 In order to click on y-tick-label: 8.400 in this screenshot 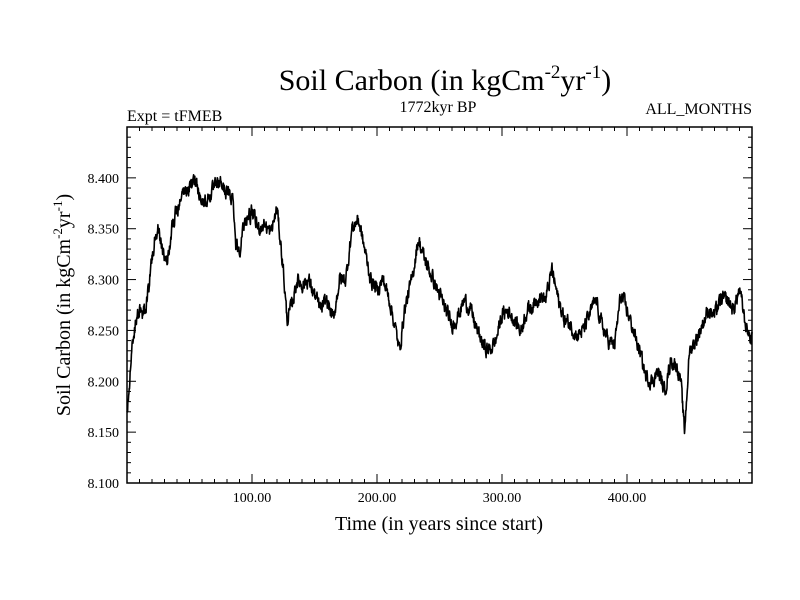, I will do `click(104, 179)`.